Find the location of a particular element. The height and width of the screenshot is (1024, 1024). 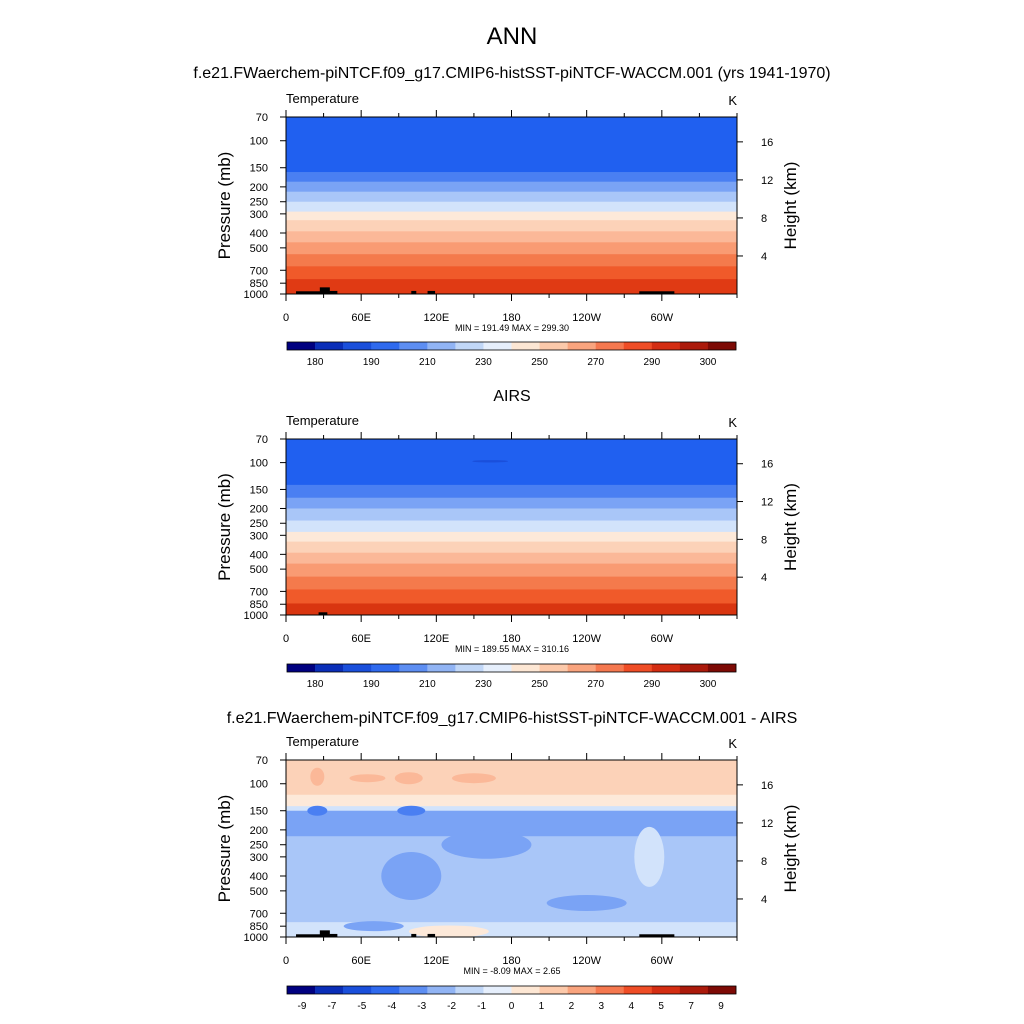

variable-label: Temperature is located at coordinates (322, 98).